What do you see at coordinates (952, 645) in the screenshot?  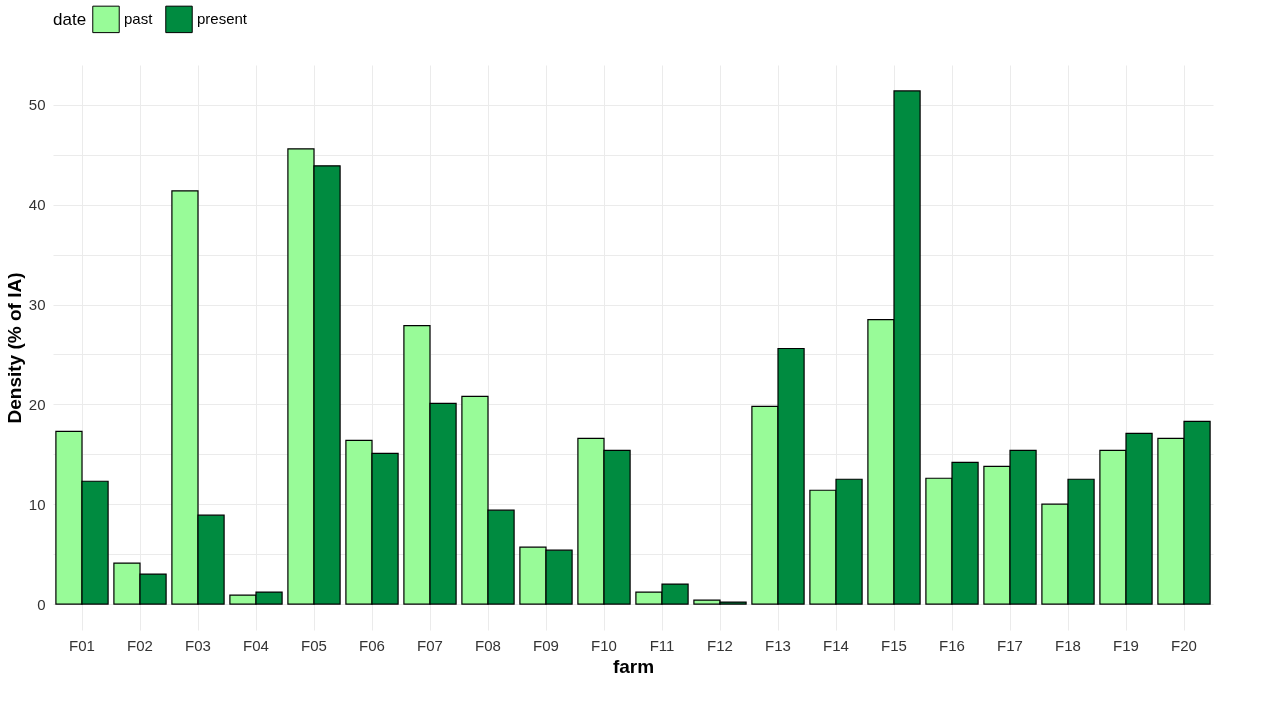 I see `x-tick-label: F16` at bounding box center [952, 645].